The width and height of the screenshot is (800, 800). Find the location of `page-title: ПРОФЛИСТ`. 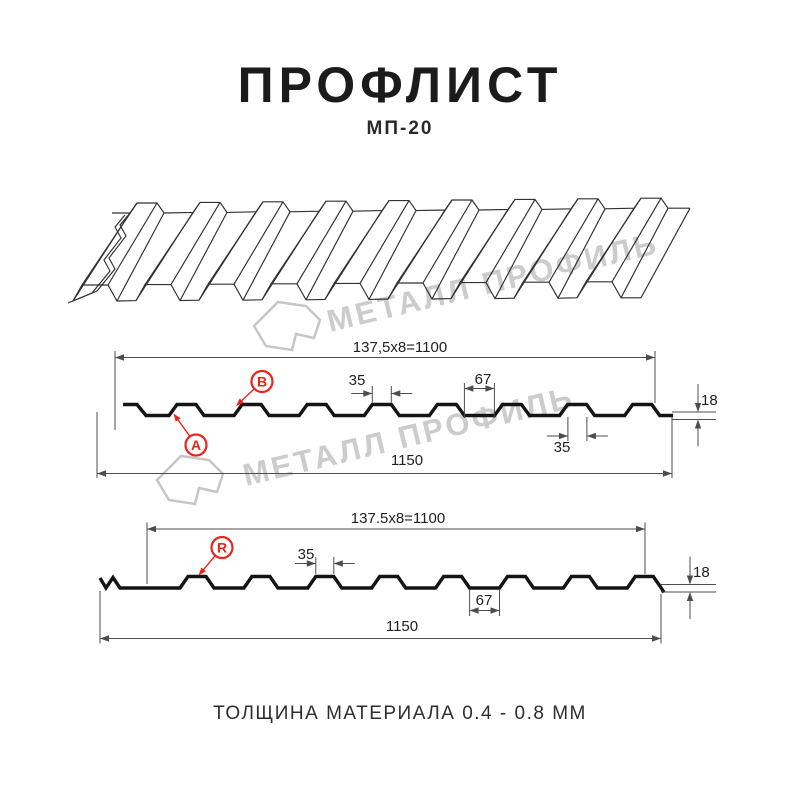

page-title: ПРОФЛИСТ is located at coordinates (400, 85).